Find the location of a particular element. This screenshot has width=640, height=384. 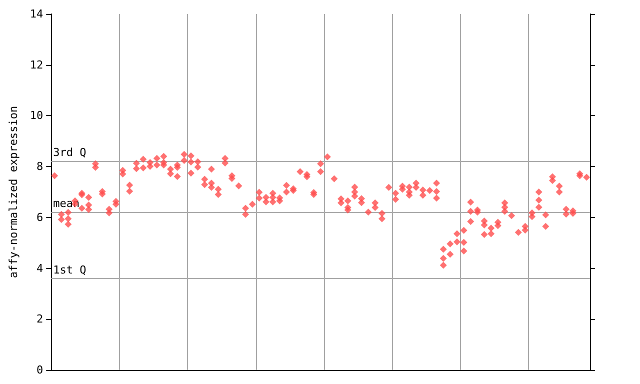

y-axis-title: affy-normalized expression is located at coordinates (13, 192).